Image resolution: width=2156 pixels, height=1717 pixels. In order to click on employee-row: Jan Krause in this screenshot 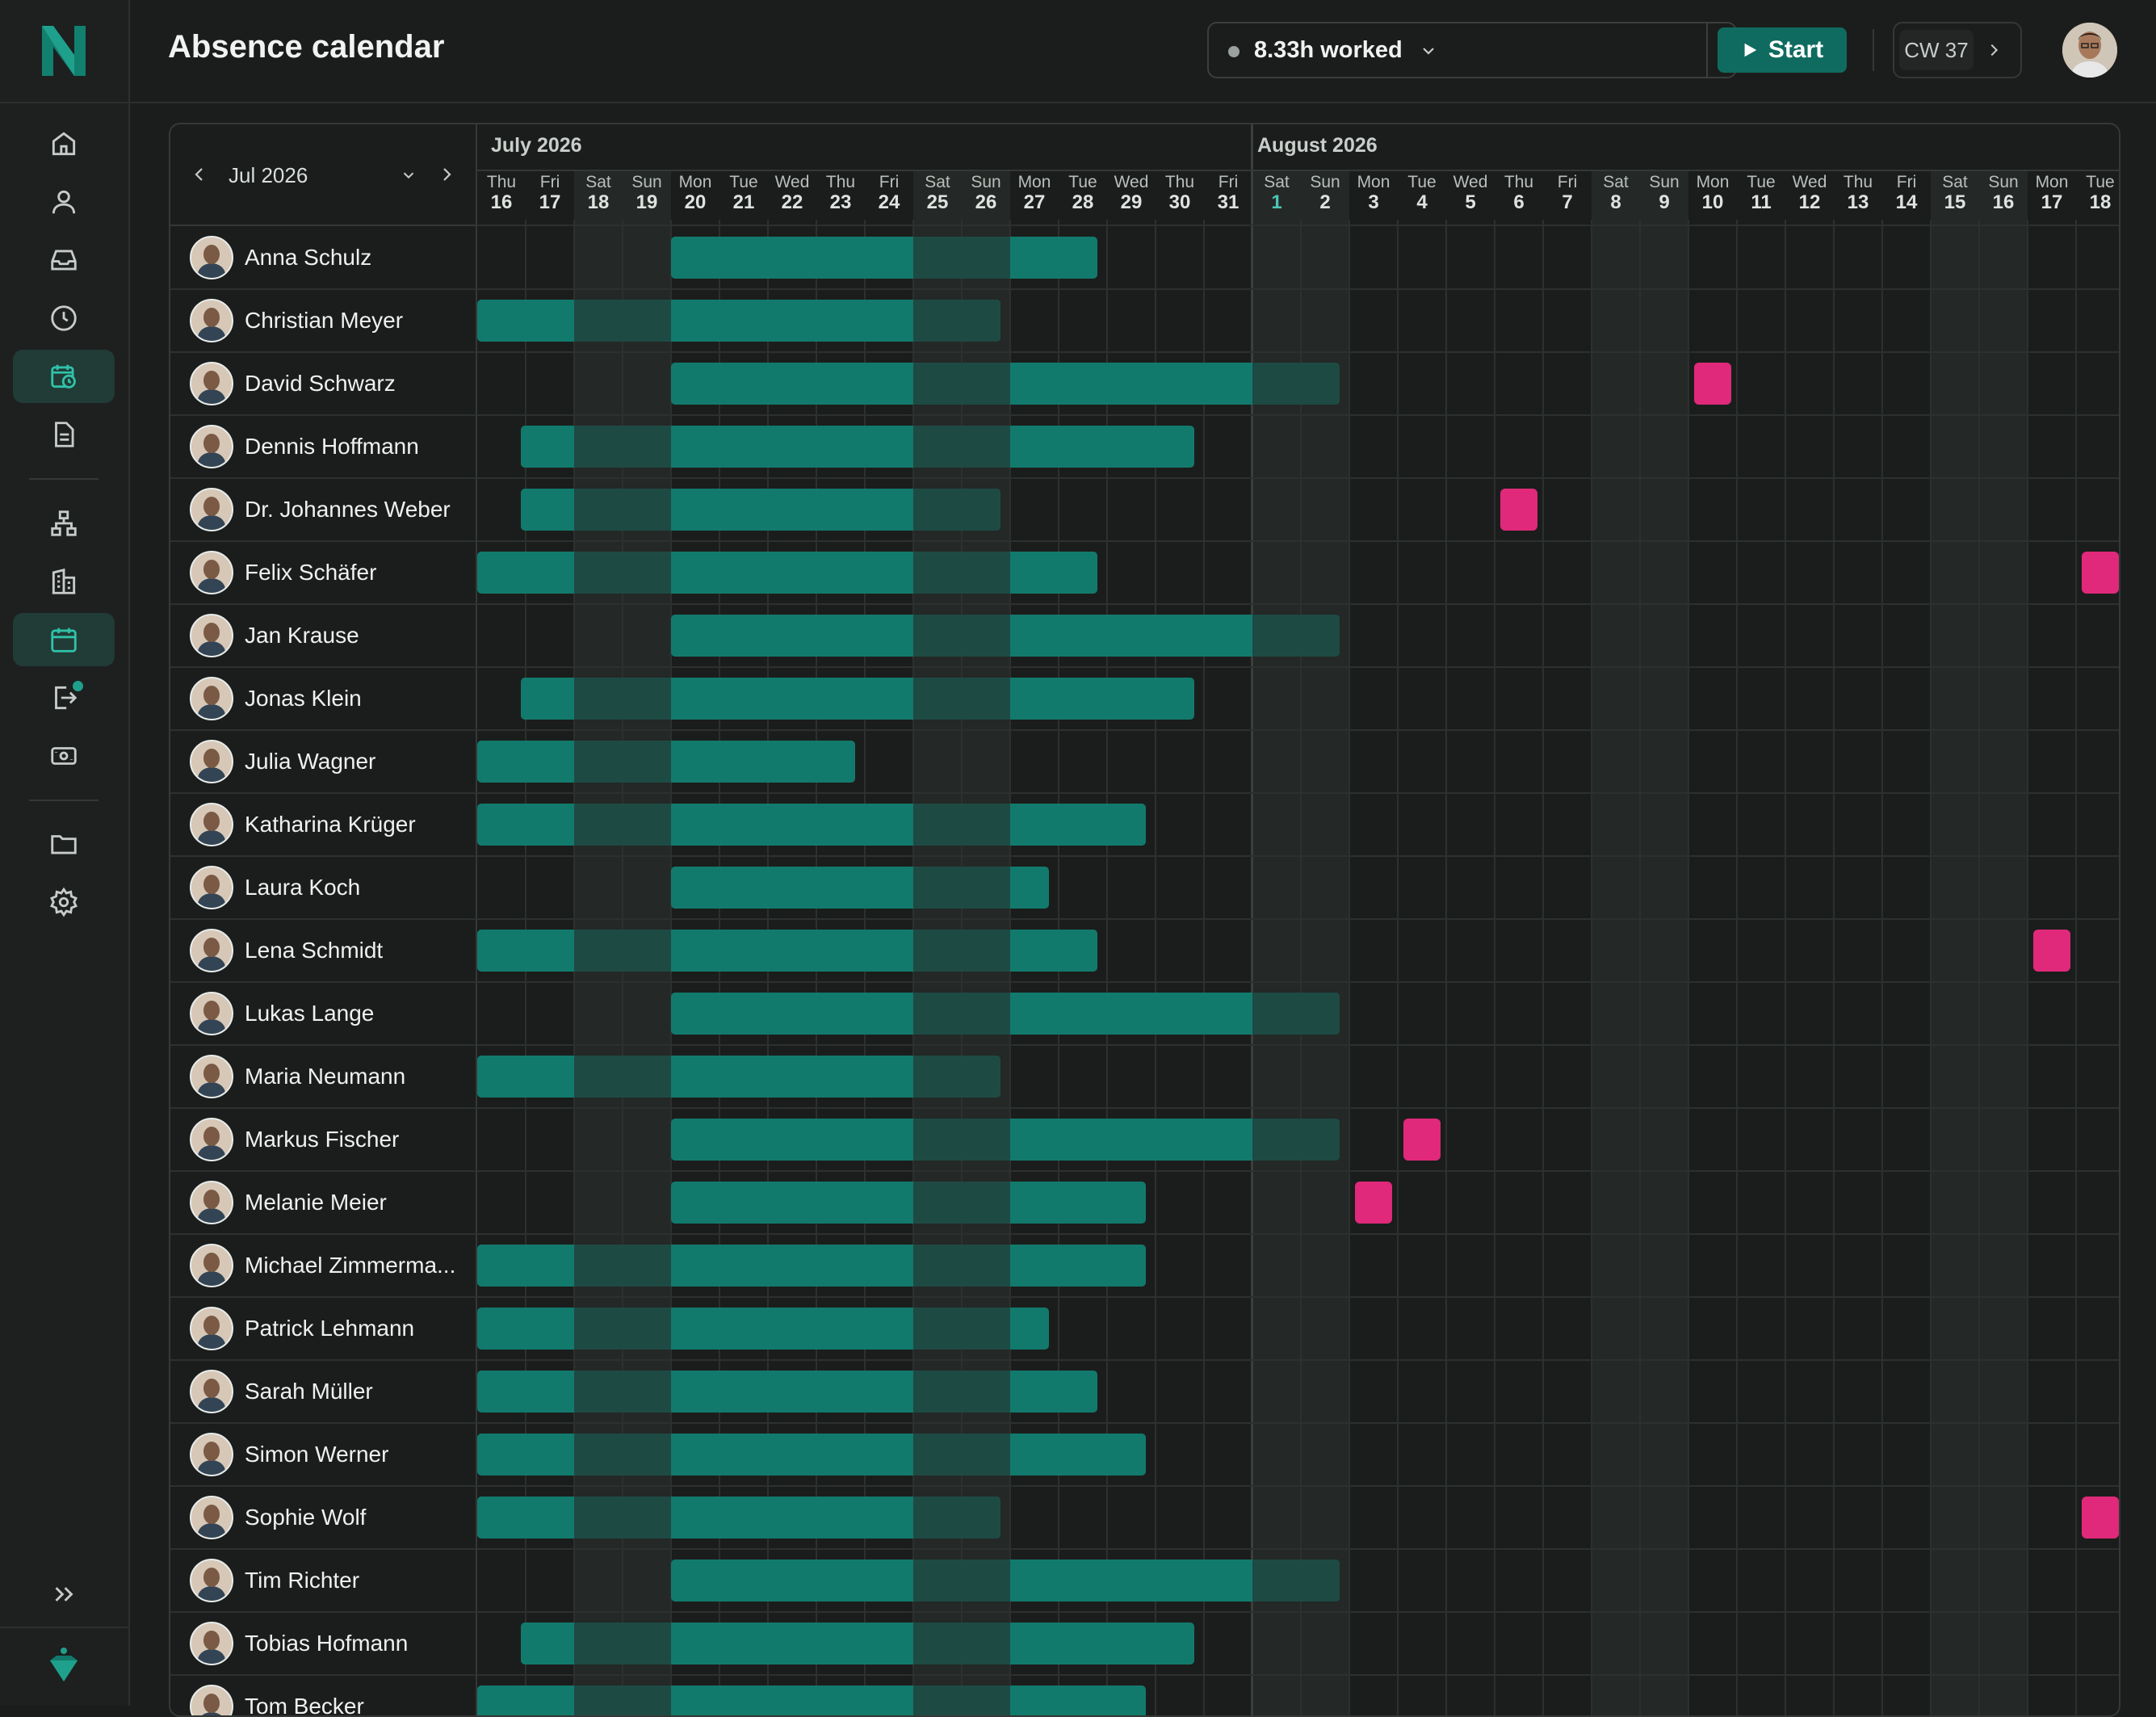, I will do `click(323, 635)`.